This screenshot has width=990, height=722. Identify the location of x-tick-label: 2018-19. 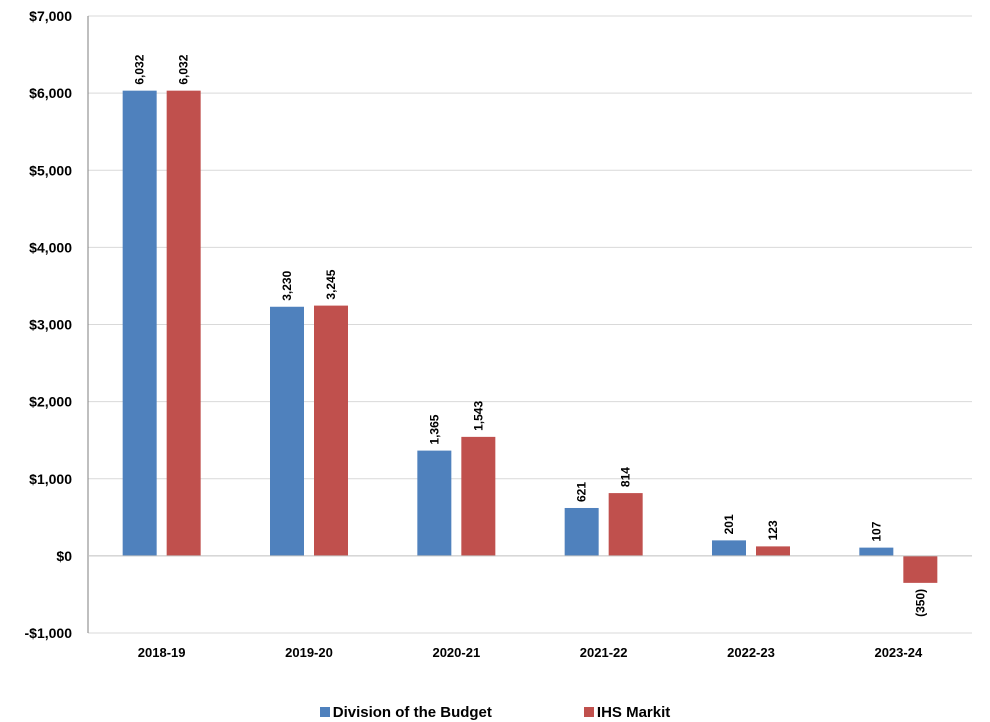
(162, 652).